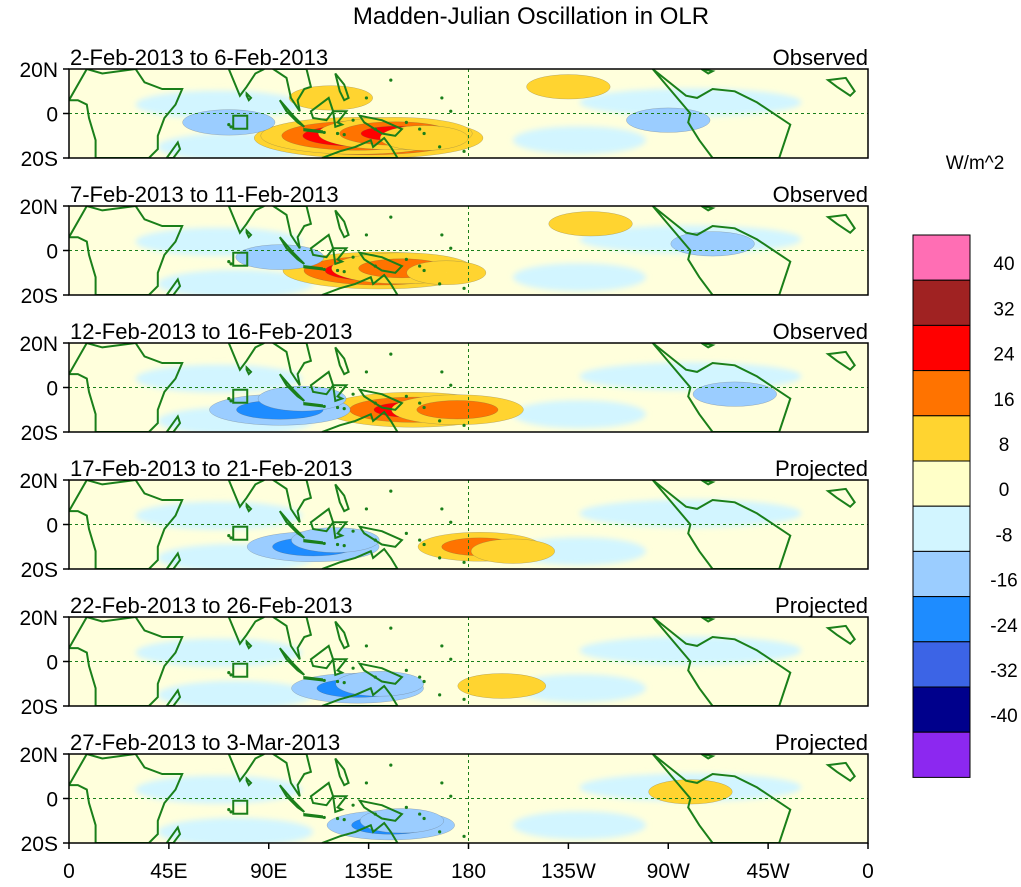 Image resolution: width=1021 pixels, height=887 pixels. I want to click on olr-panel-1: 20N 0 20S 2-Feb-2013 to 6-Feb-2013 Observed, so click(444, 108).